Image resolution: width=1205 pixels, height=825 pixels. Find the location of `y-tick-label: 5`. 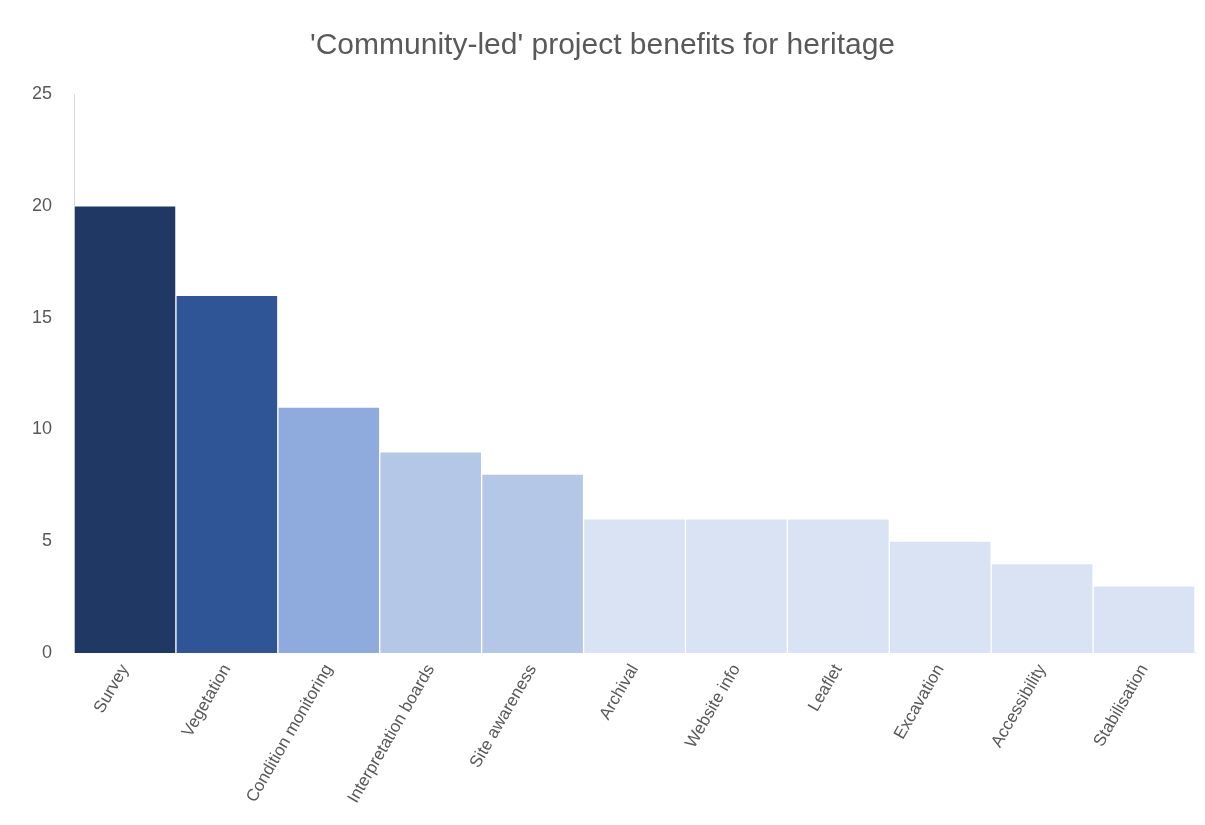

y-tick-label: 5 is located at coordinates (47, 540).